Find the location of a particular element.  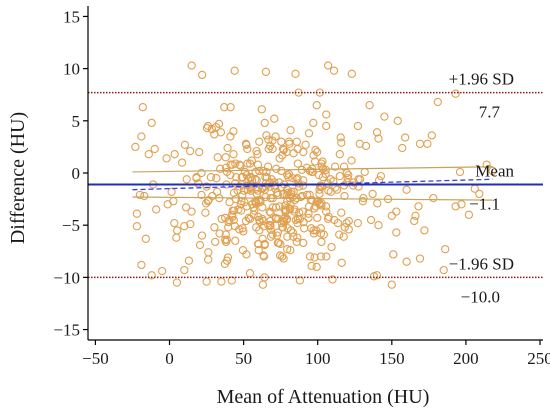

upper-loa-name-label: +1.96 SD is located at coordinates (481, 79).